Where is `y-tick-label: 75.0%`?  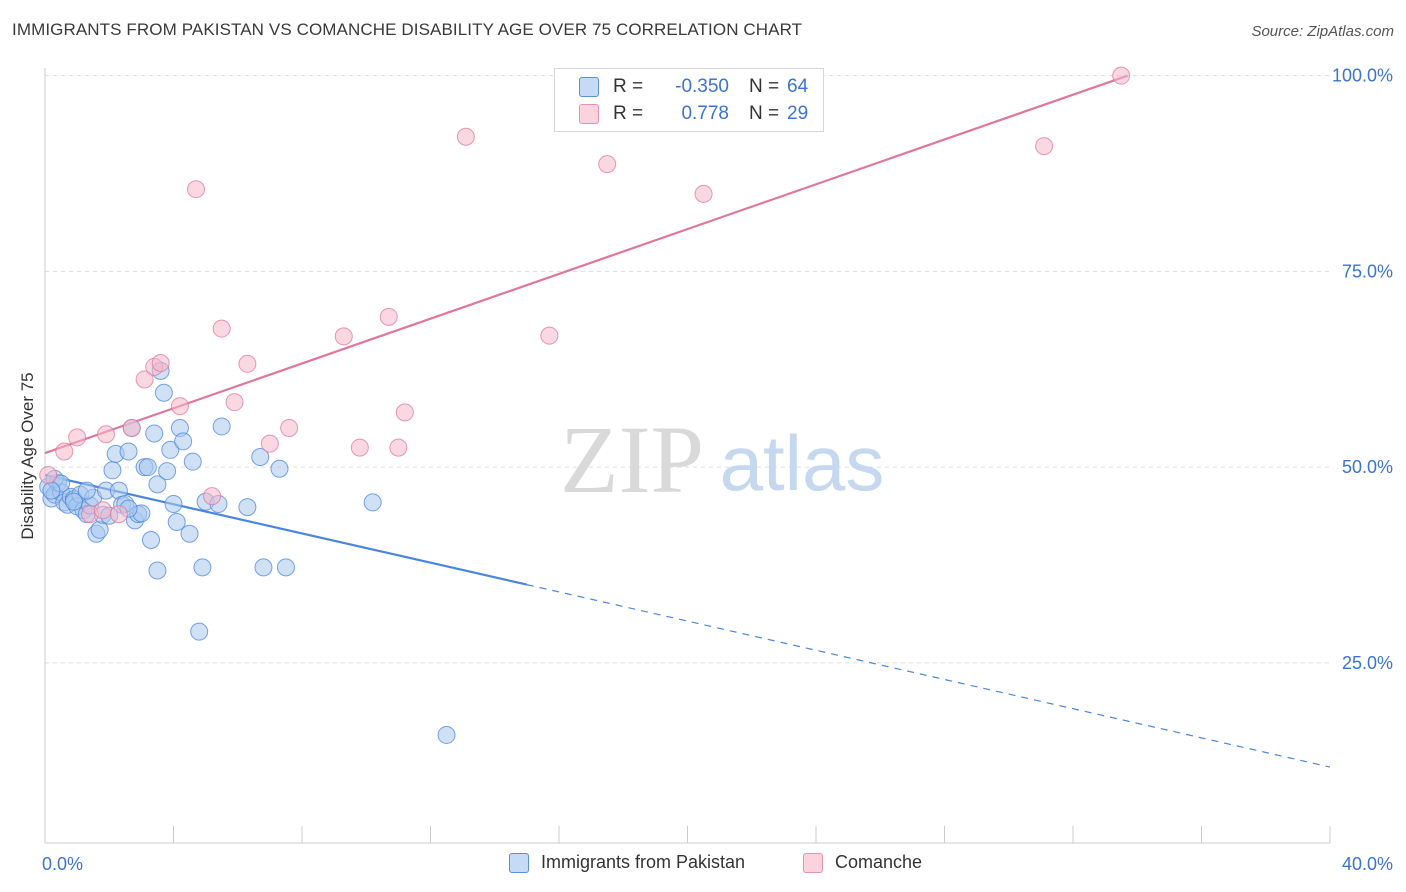
y-tick-label: 75.0% is located at coordinates (1367, 271).